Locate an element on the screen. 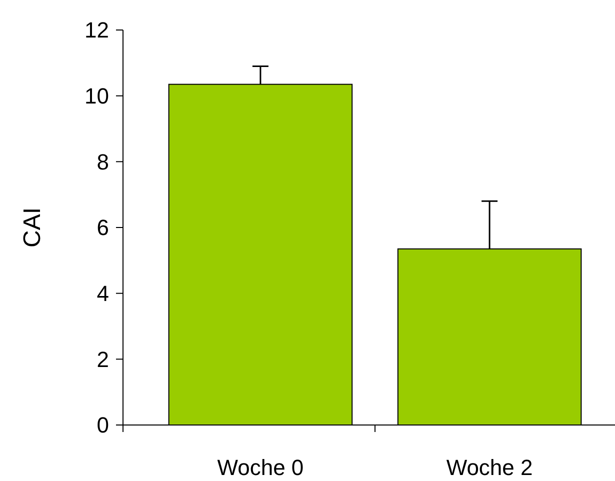 Image resolution: width=615 pixels, height=481 pixels. y-axis-title: CAI is located at coordinates (32, 227).